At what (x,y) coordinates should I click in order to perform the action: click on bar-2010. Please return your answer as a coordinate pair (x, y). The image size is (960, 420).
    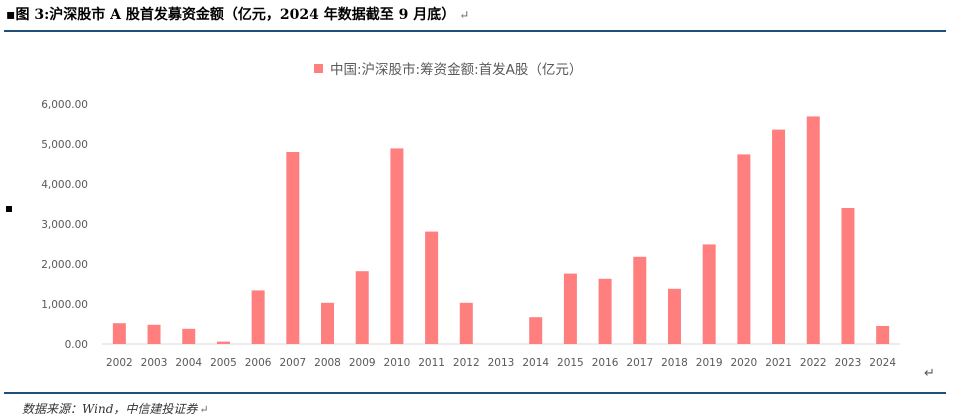
    Looking at the image, I should click on (397, 246).